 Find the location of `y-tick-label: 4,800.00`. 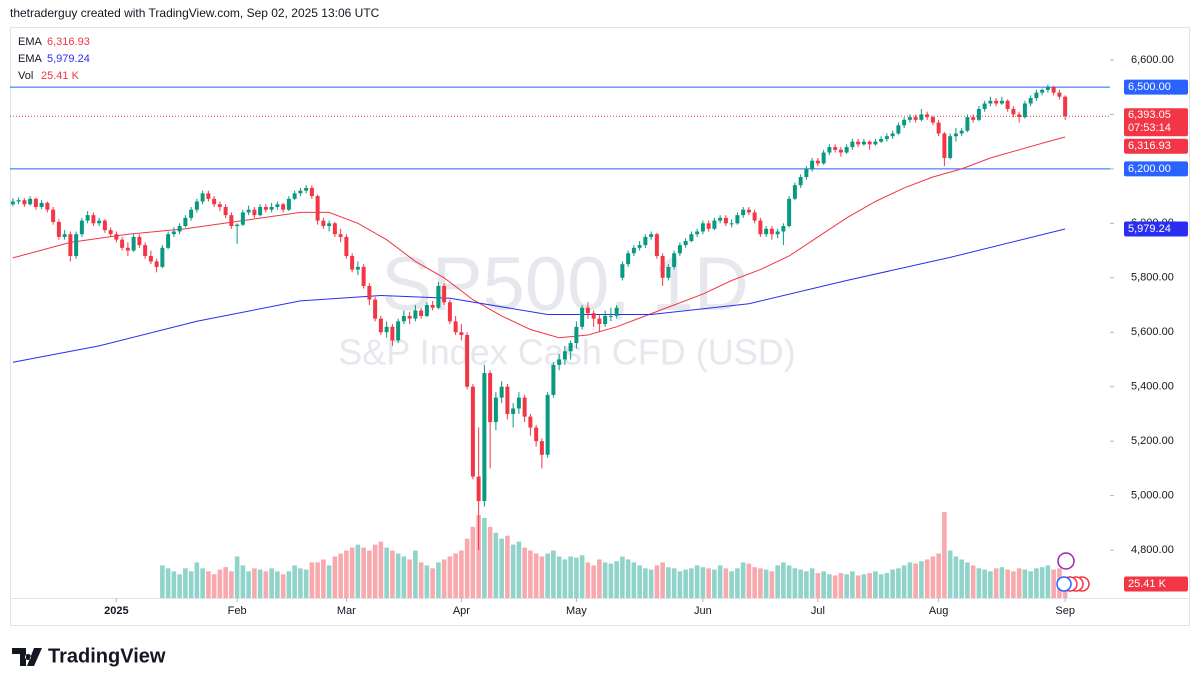

y-tick-label: 4,800.00 is located at coordinates (1152, 550).